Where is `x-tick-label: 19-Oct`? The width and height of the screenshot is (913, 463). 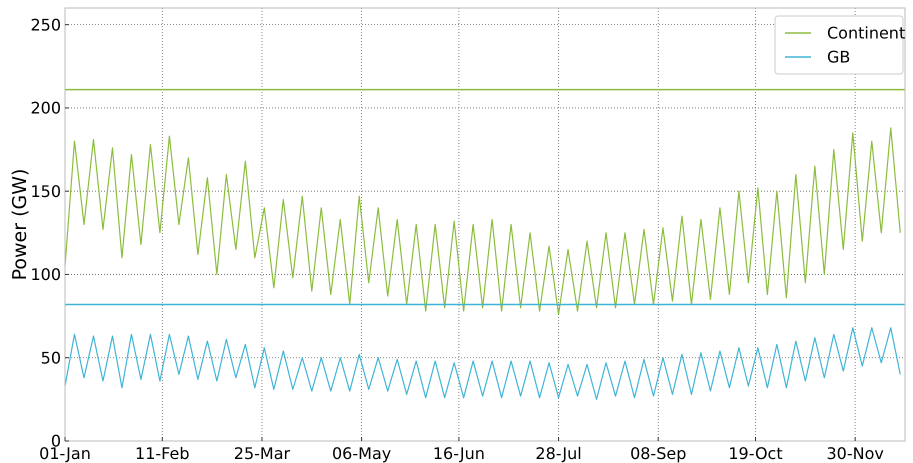
x-tick-label: 19-Oct is located at coordinates (755, 453).